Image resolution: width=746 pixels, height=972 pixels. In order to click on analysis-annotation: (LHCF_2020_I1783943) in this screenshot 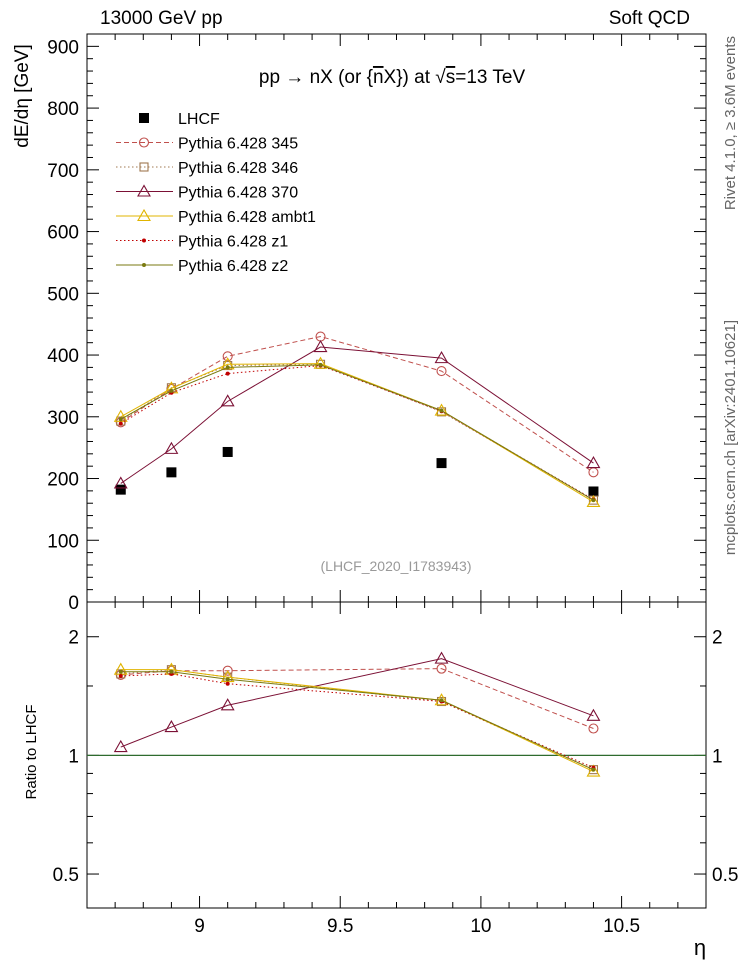, I will do `click(396, 566)`.